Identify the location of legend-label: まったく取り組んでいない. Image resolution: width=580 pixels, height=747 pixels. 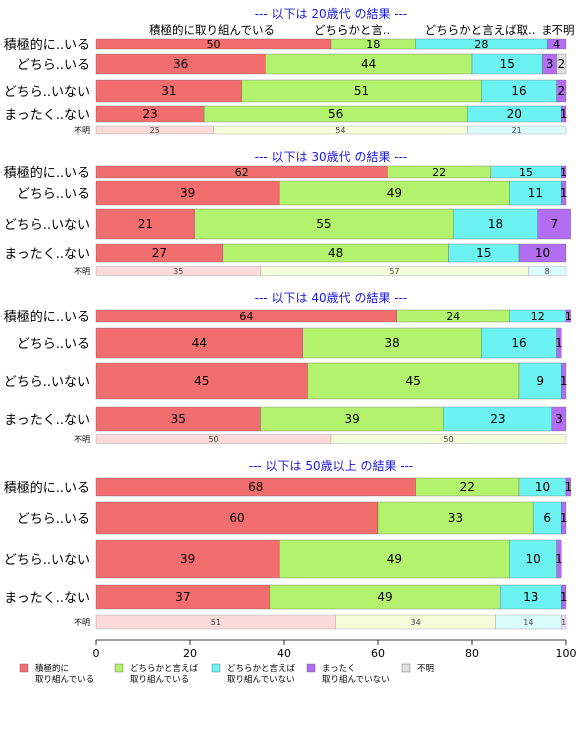
(356, 674).